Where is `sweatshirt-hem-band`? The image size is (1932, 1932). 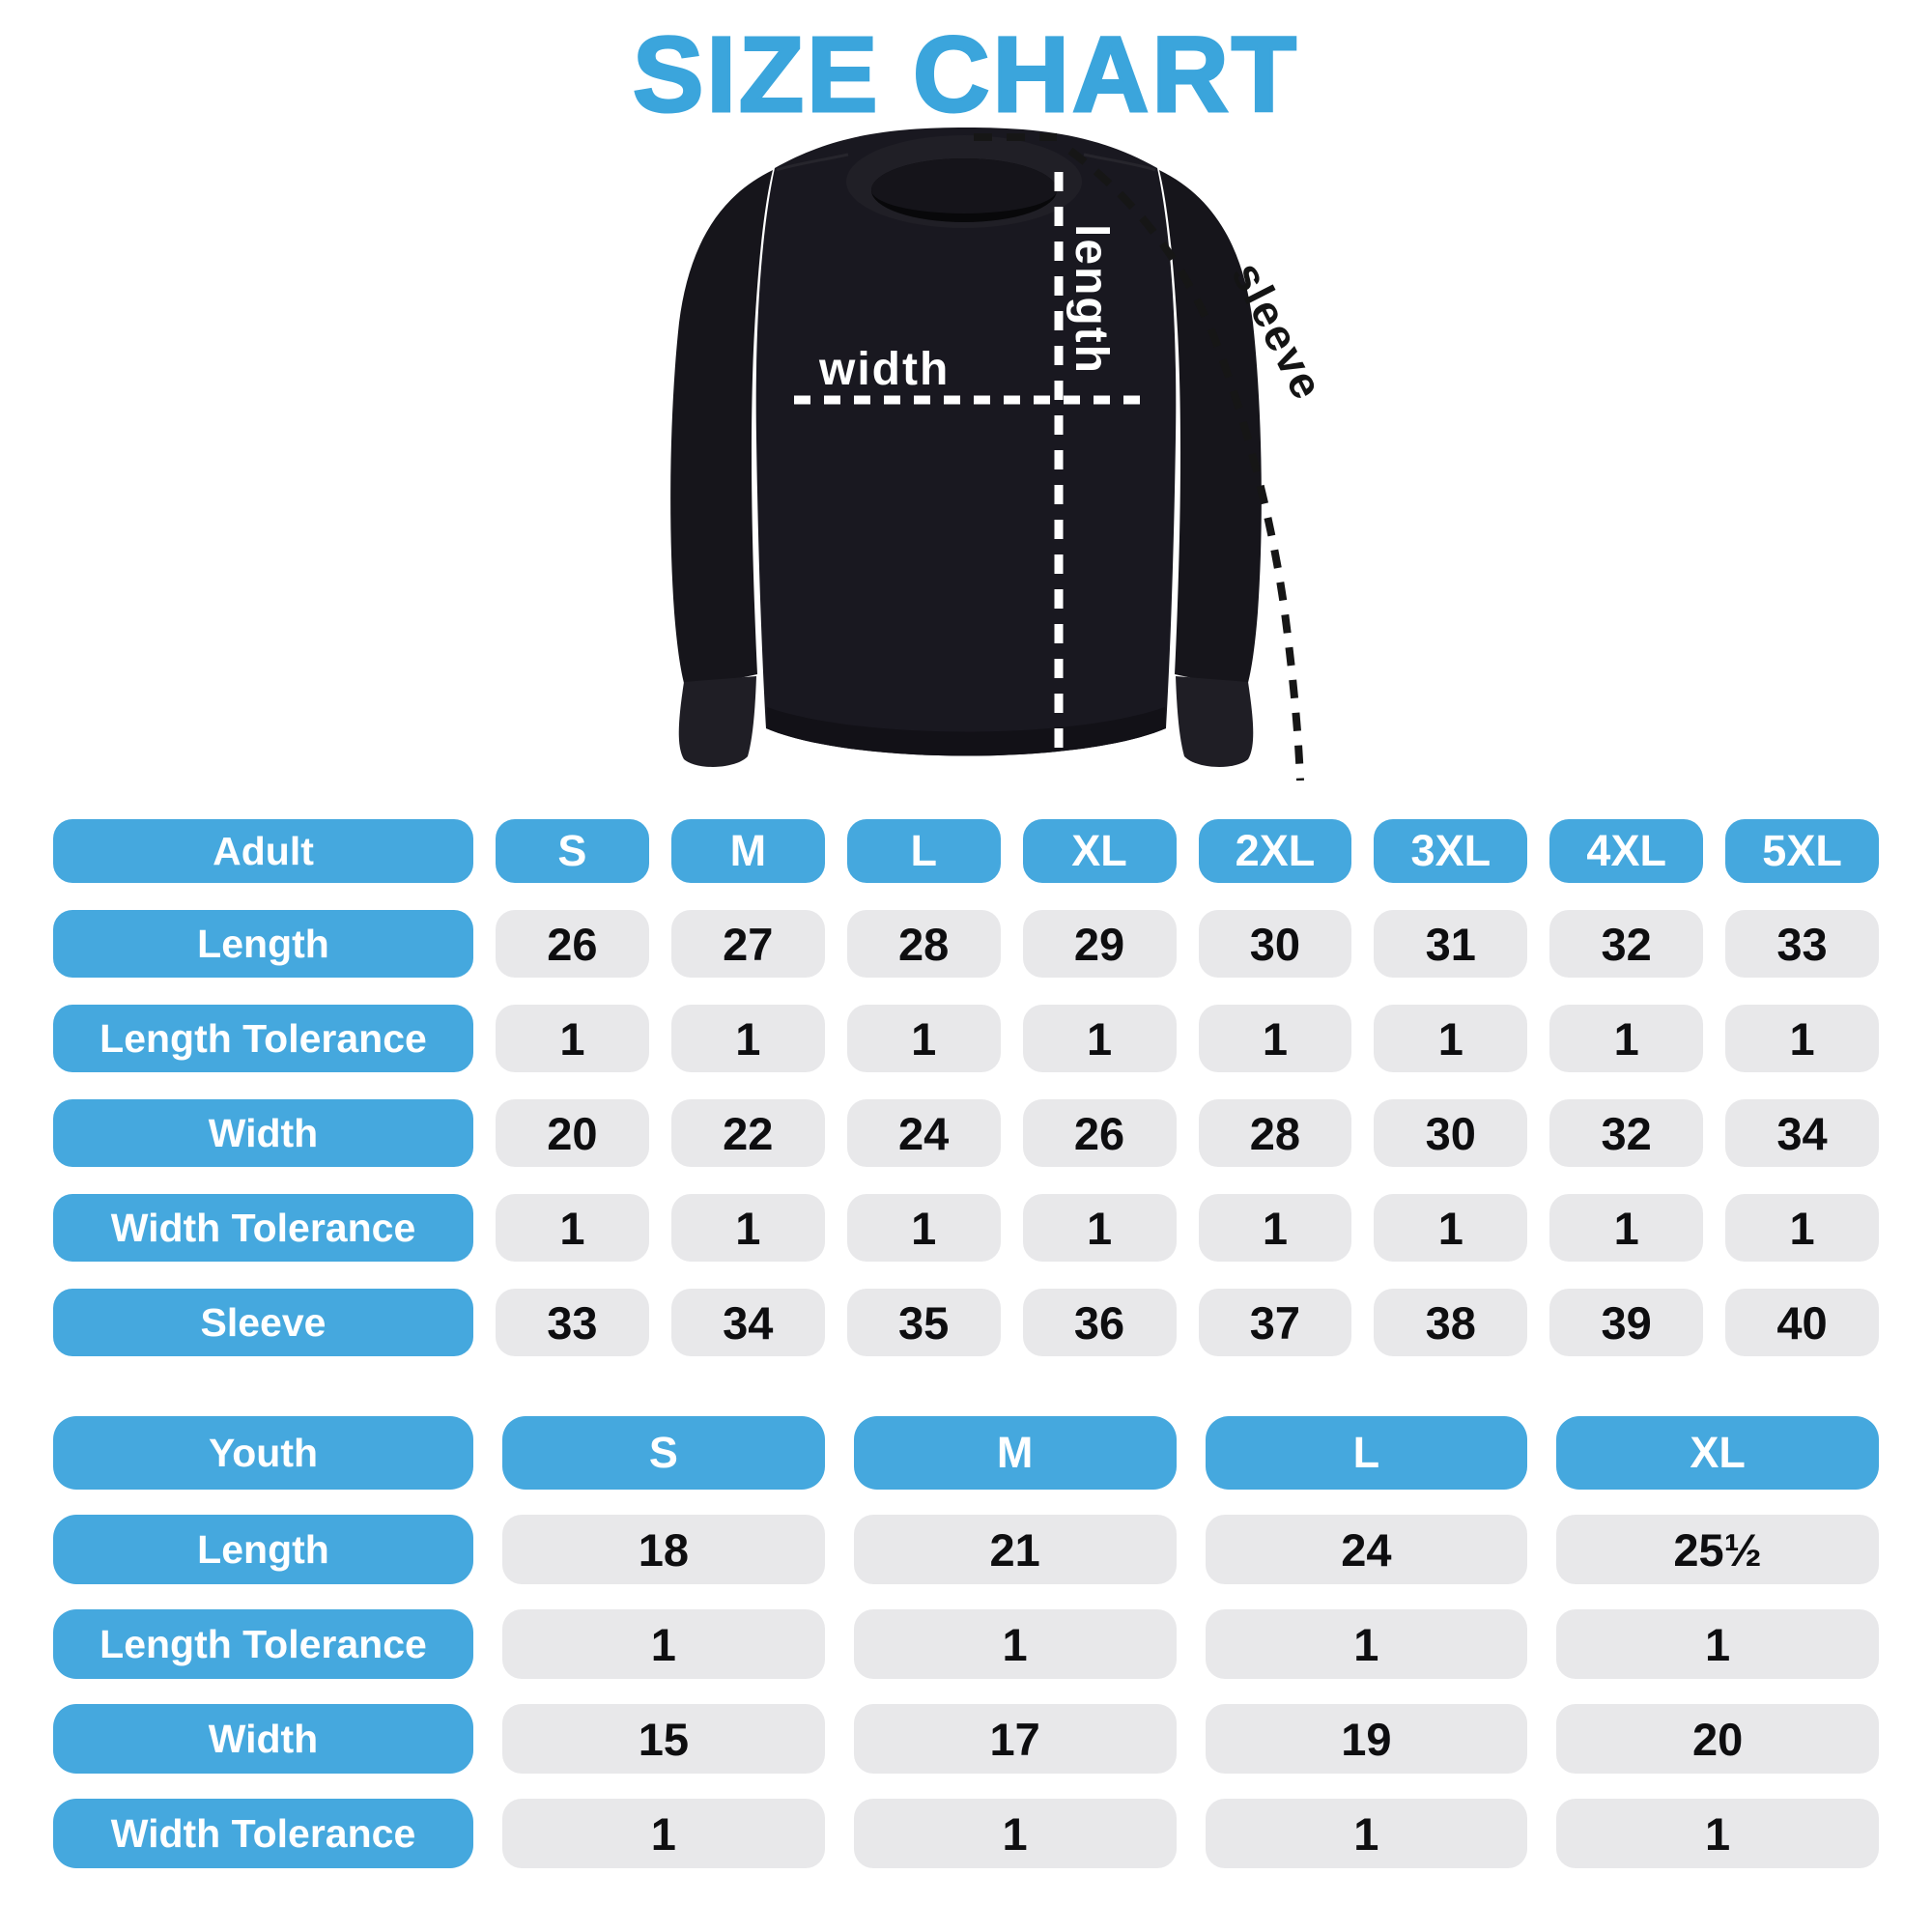 sweatshirt-hem-band is located at coordinates (966, 731).